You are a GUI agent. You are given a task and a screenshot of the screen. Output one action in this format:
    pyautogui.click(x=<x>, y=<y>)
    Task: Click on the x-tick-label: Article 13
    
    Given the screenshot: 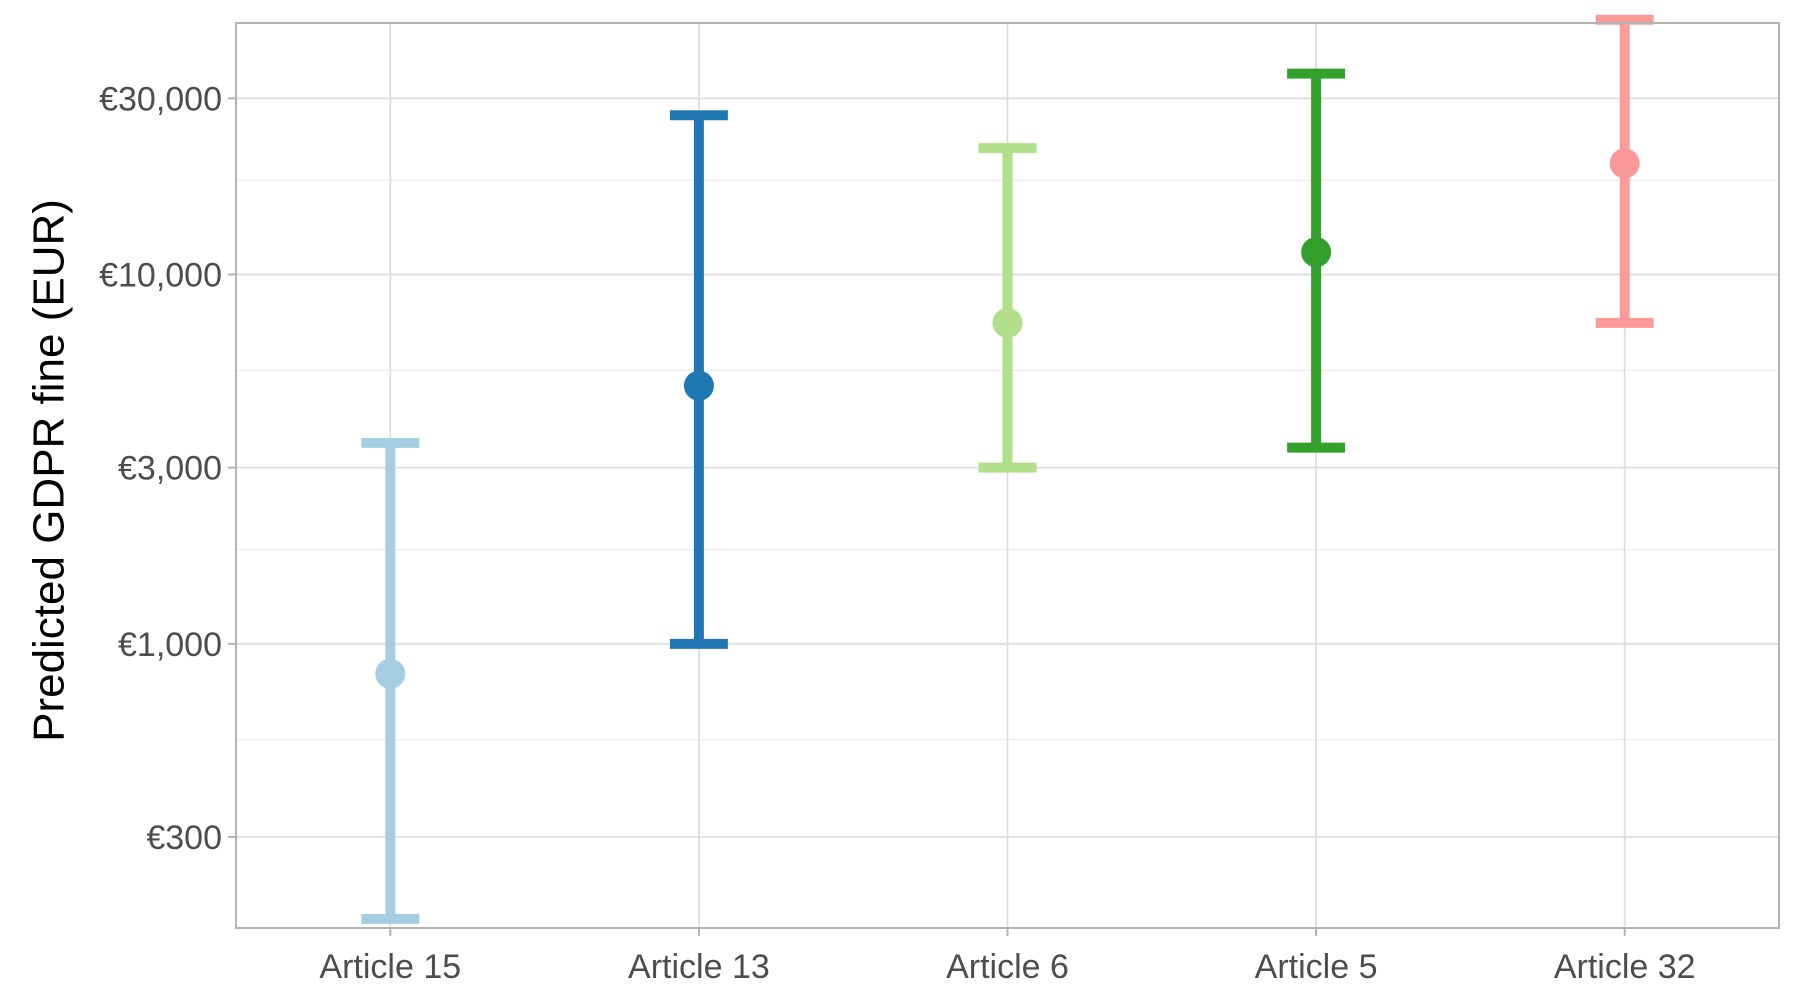 What is the action you would take?
    pyautogui.click(x=699, y=967)
    